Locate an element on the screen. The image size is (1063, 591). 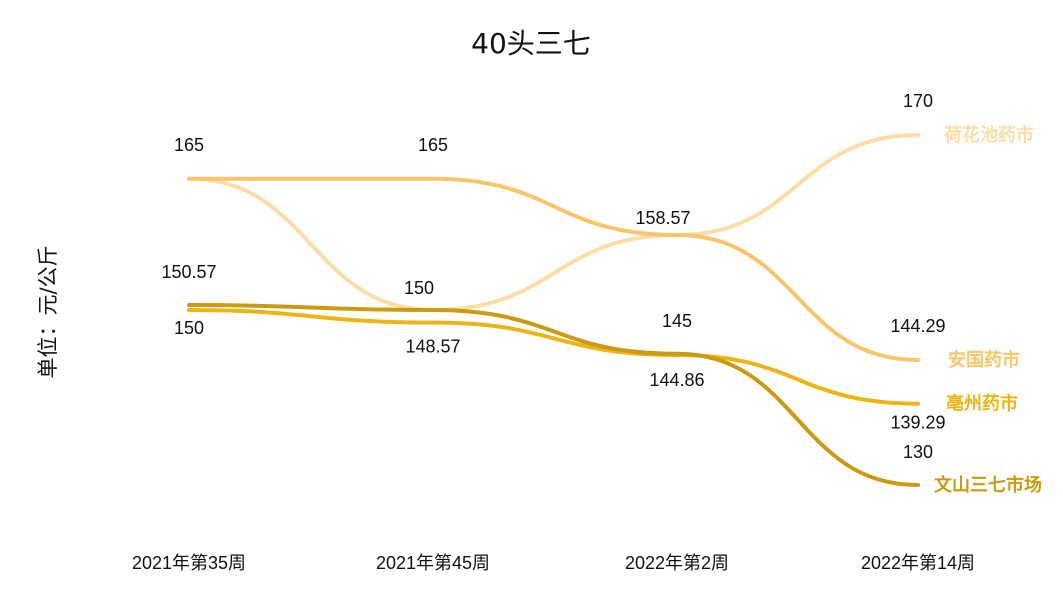
data-label: 144.86 is located at coordinates (676, 380).